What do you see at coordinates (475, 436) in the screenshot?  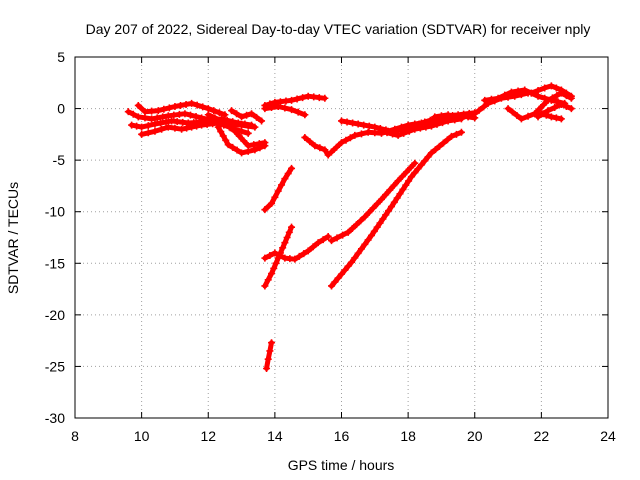 I see `x-tick-label: 20` at bounding box center [475, 436].